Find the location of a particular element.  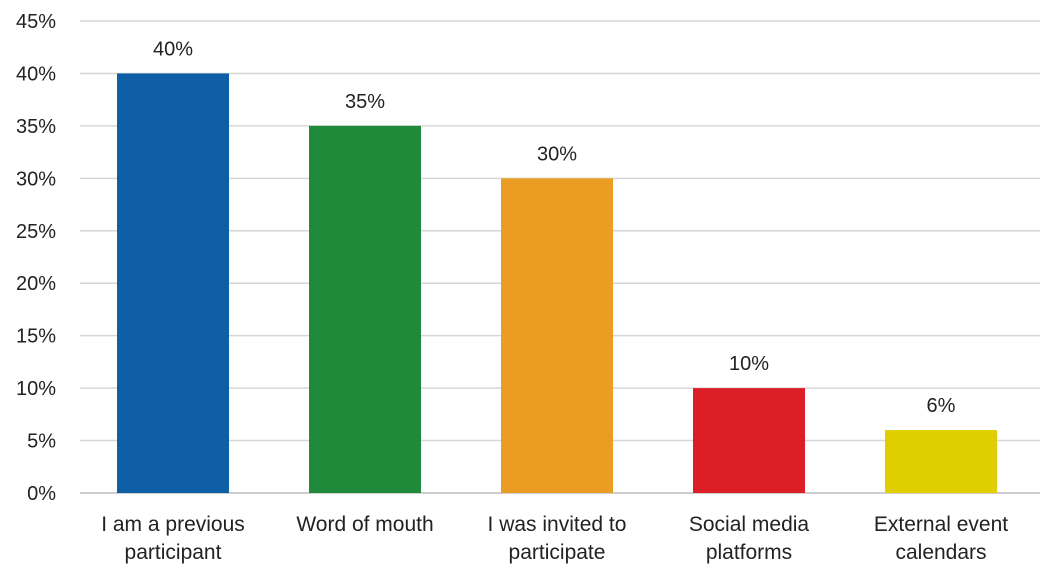

y-tick-label: 20% is located at coordinates (36, 284).